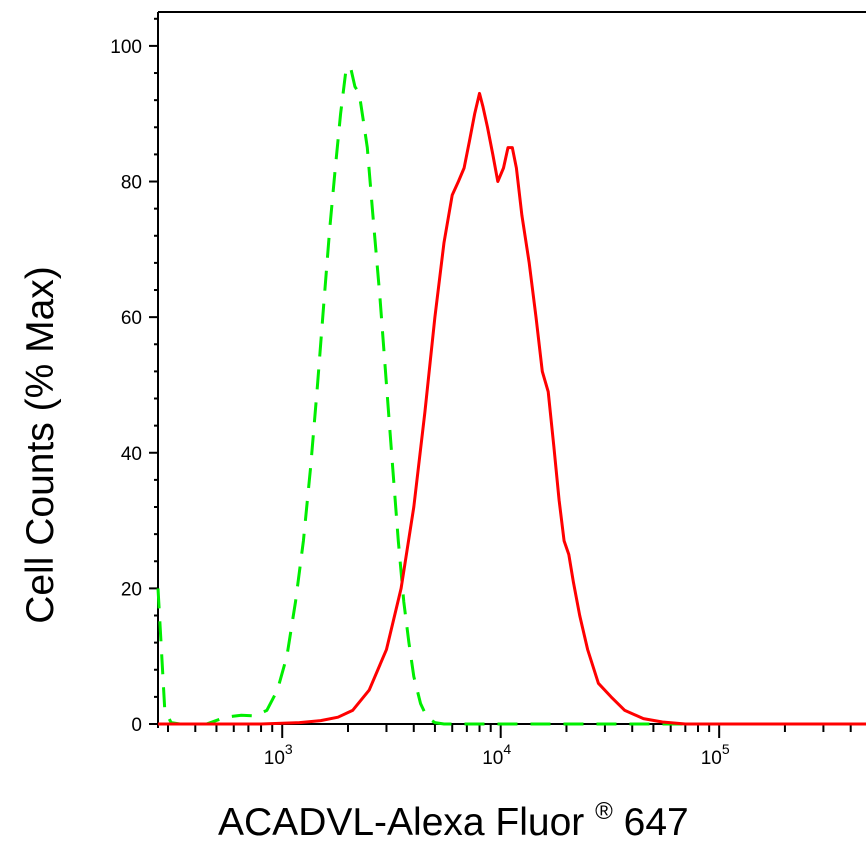 Image resolution: width=866 pixels, height=850 pixels. Describe the element at coordinates (131, 183) in the screenshot. I see `y-tick-label: 80` at that location.